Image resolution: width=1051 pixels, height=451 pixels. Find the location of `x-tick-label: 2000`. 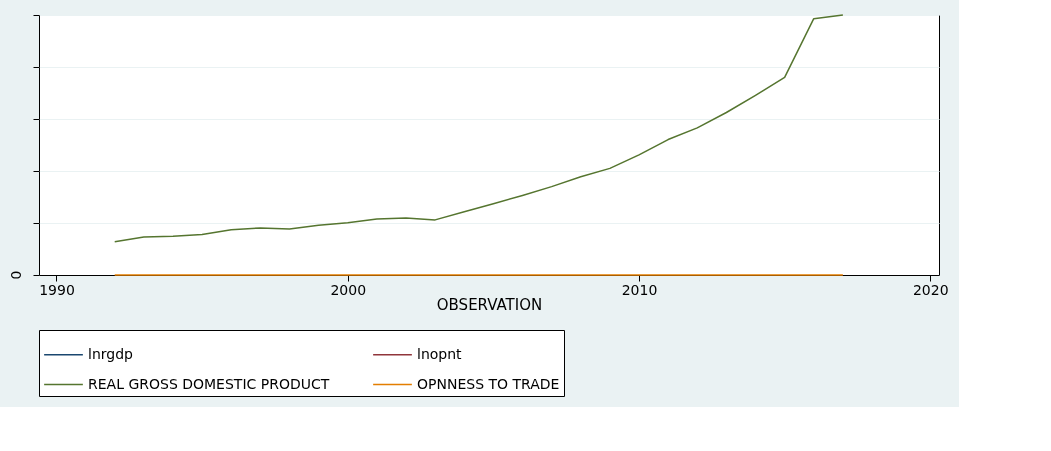

x-tick-label: 2000 is located at coordinates (348, 289).